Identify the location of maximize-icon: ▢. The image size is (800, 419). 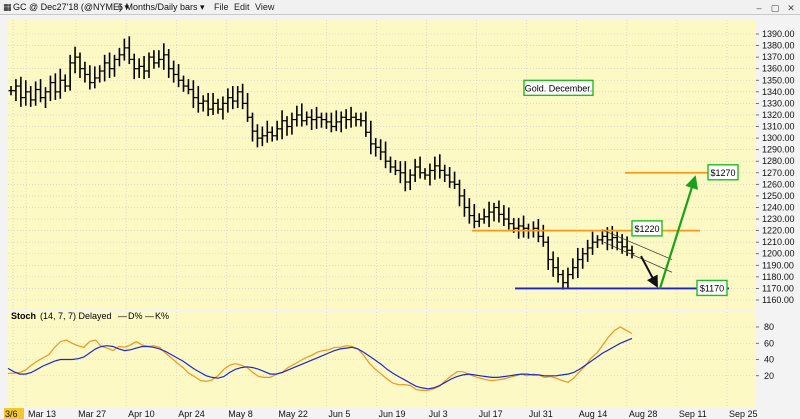
(775, 8).